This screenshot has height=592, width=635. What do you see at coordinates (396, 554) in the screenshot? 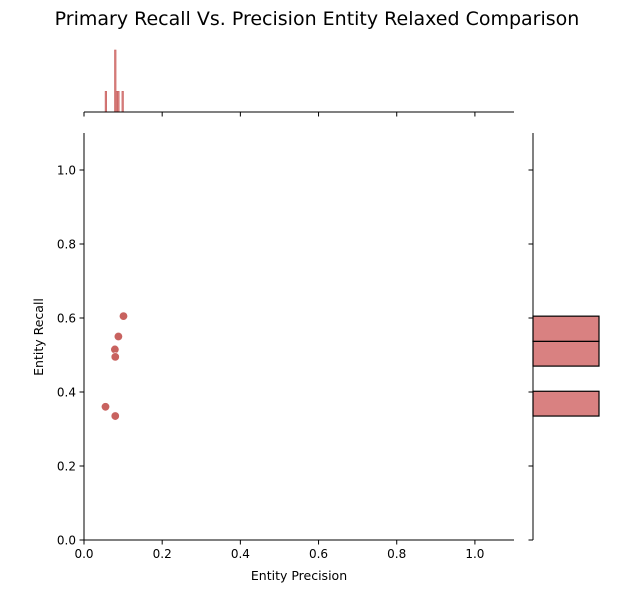
I see `x-tick-label: 0.8` at bounding box center [396, 554].